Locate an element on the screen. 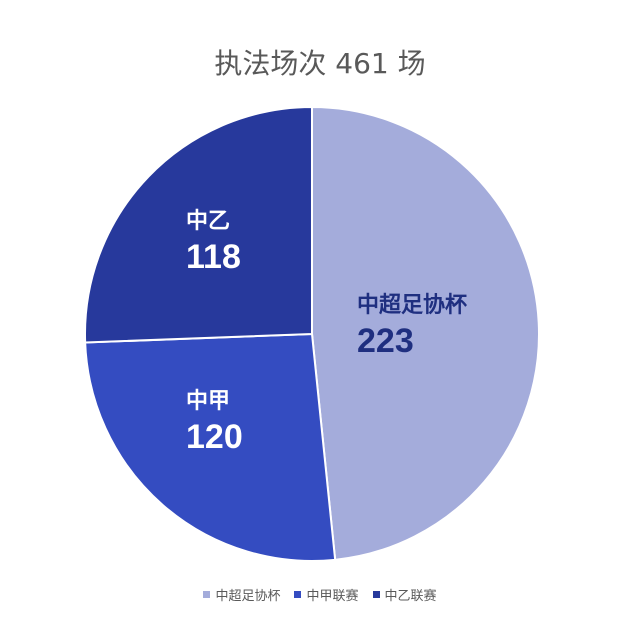 This screenshot has height=627, width=640. slice-value-label: 223 is located at coordinates (385, 341).